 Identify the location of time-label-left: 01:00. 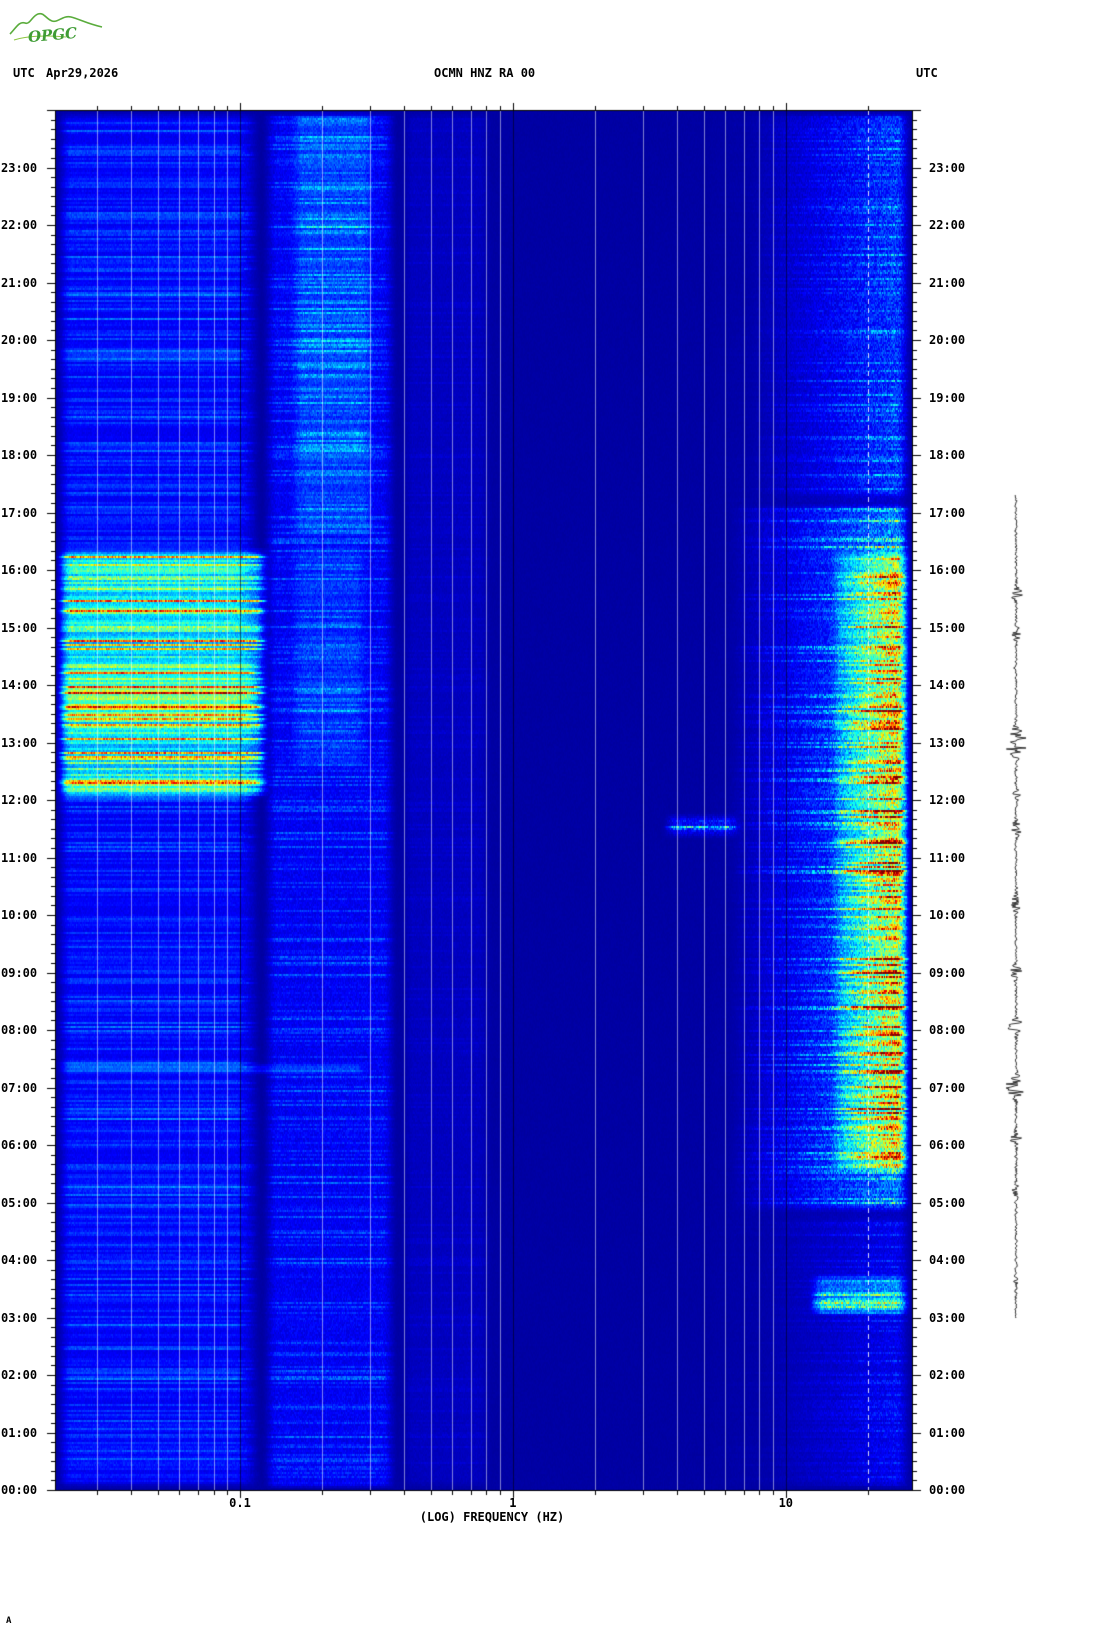
(19, 1432).